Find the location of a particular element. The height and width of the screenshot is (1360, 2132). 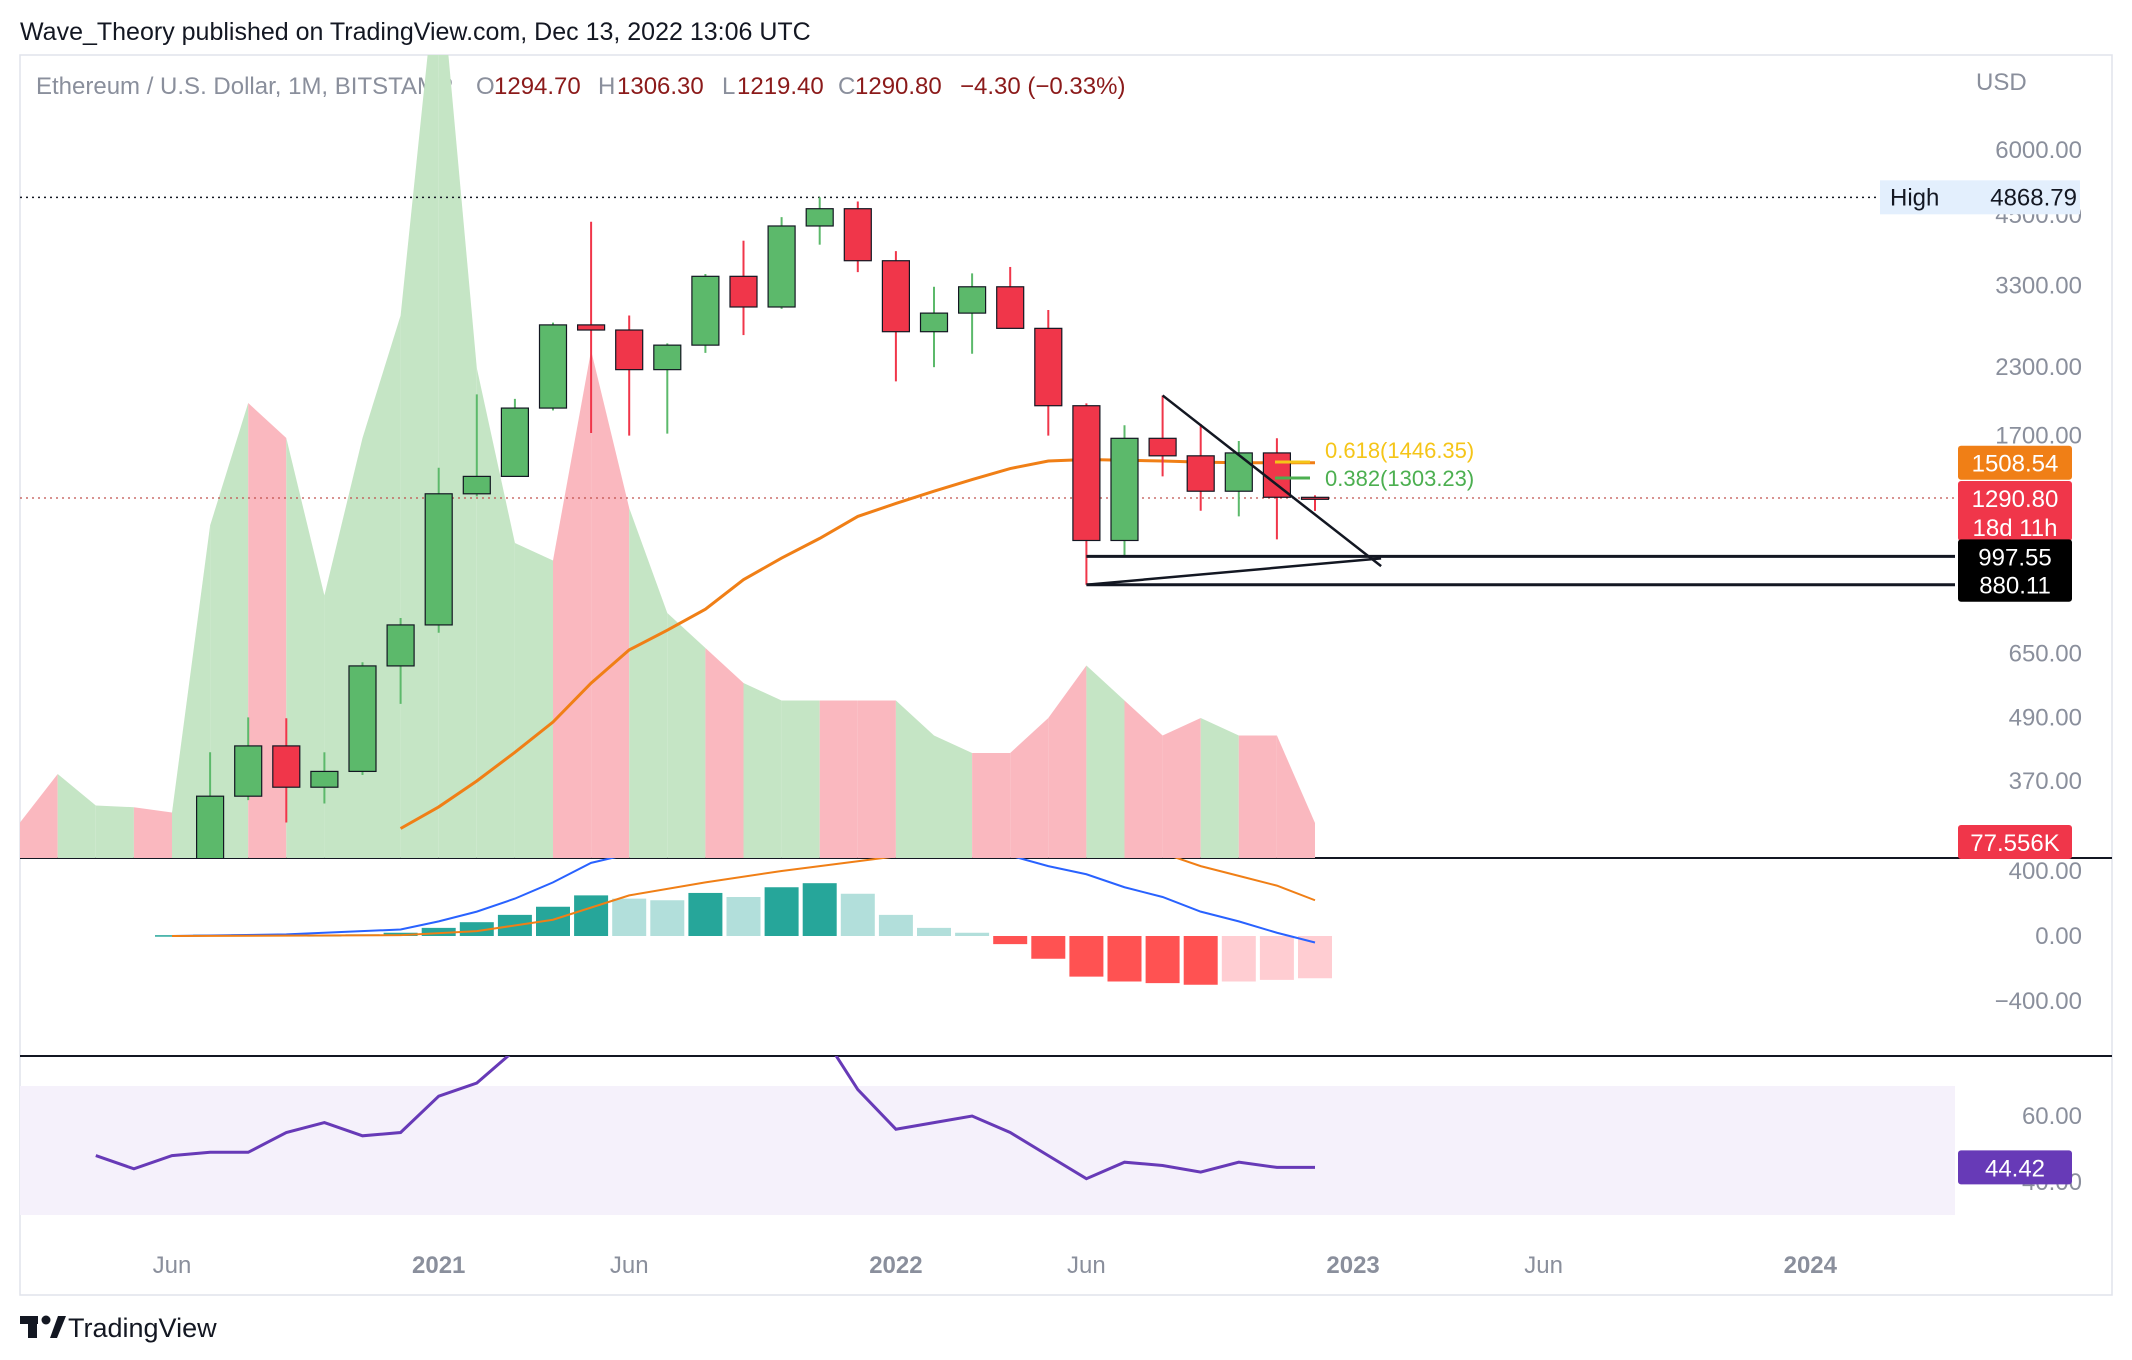

macd-axis-tick: 400.00 is located at coordinates (2045, 871).